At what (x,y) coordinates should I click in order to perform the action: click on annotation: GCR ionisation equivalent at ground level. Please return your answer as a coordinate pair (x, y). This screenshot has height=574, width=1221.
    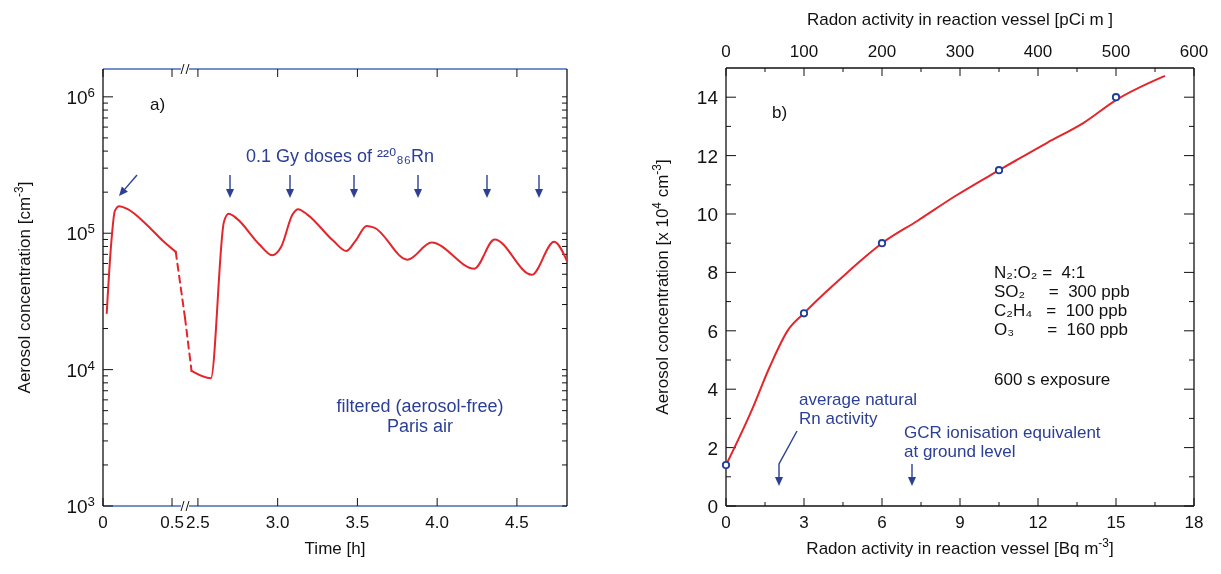
    Looking at the image, I should click on (1002, 442).